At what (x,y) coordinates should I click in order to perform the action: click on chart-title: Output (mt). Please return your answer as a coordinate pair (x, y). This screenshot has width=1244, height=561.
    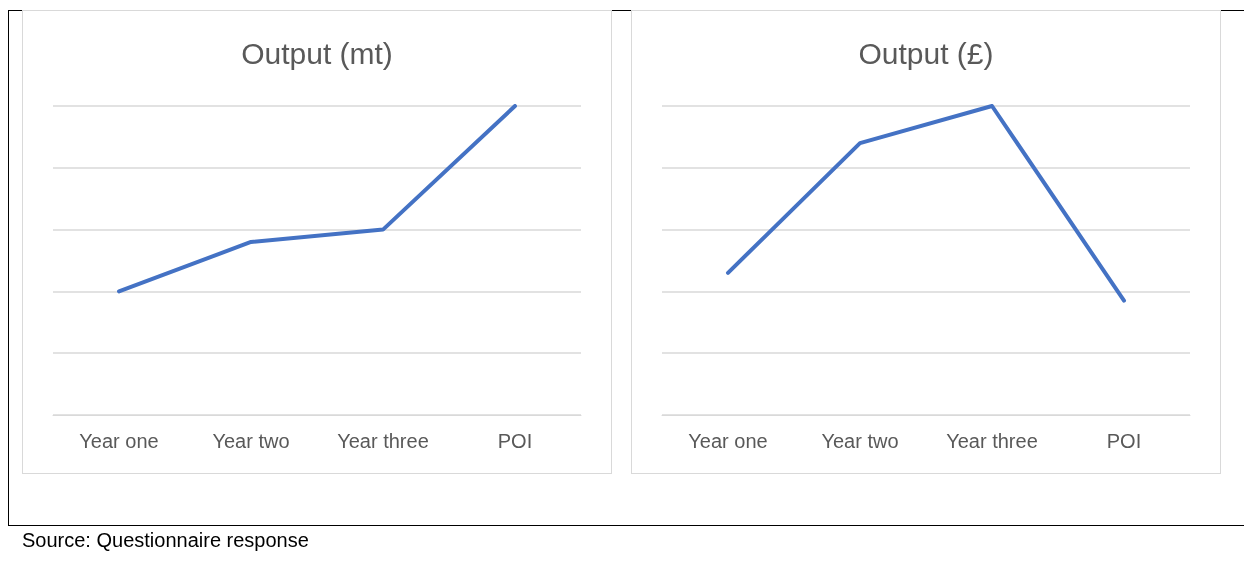
    Looking at the image, I should click on (317, 53).